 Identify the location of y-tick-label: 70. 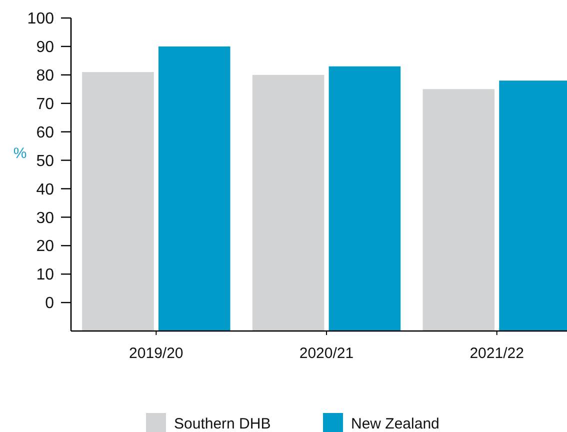
(45, 104).